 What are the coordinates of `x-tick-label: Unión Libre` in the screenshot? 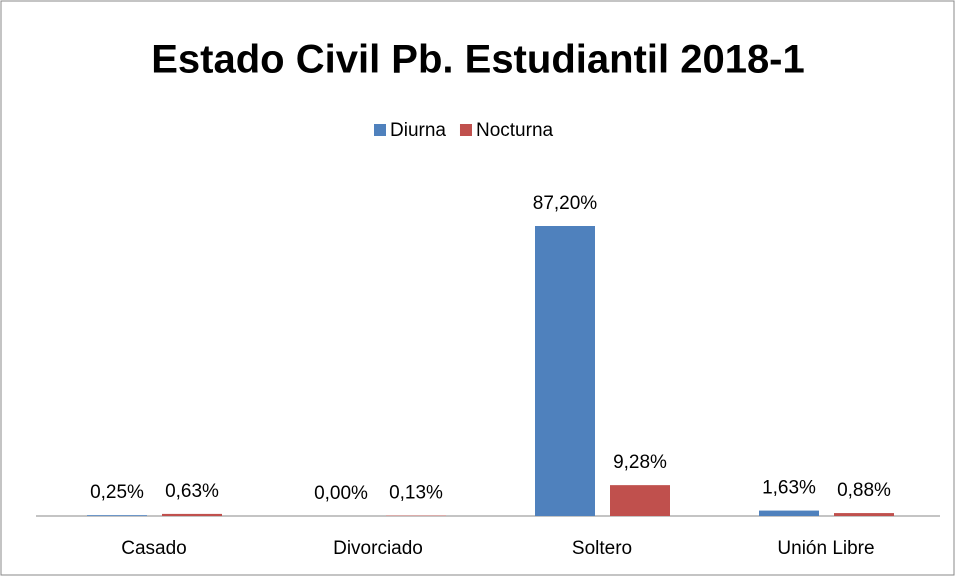 It's located at (825, 548).